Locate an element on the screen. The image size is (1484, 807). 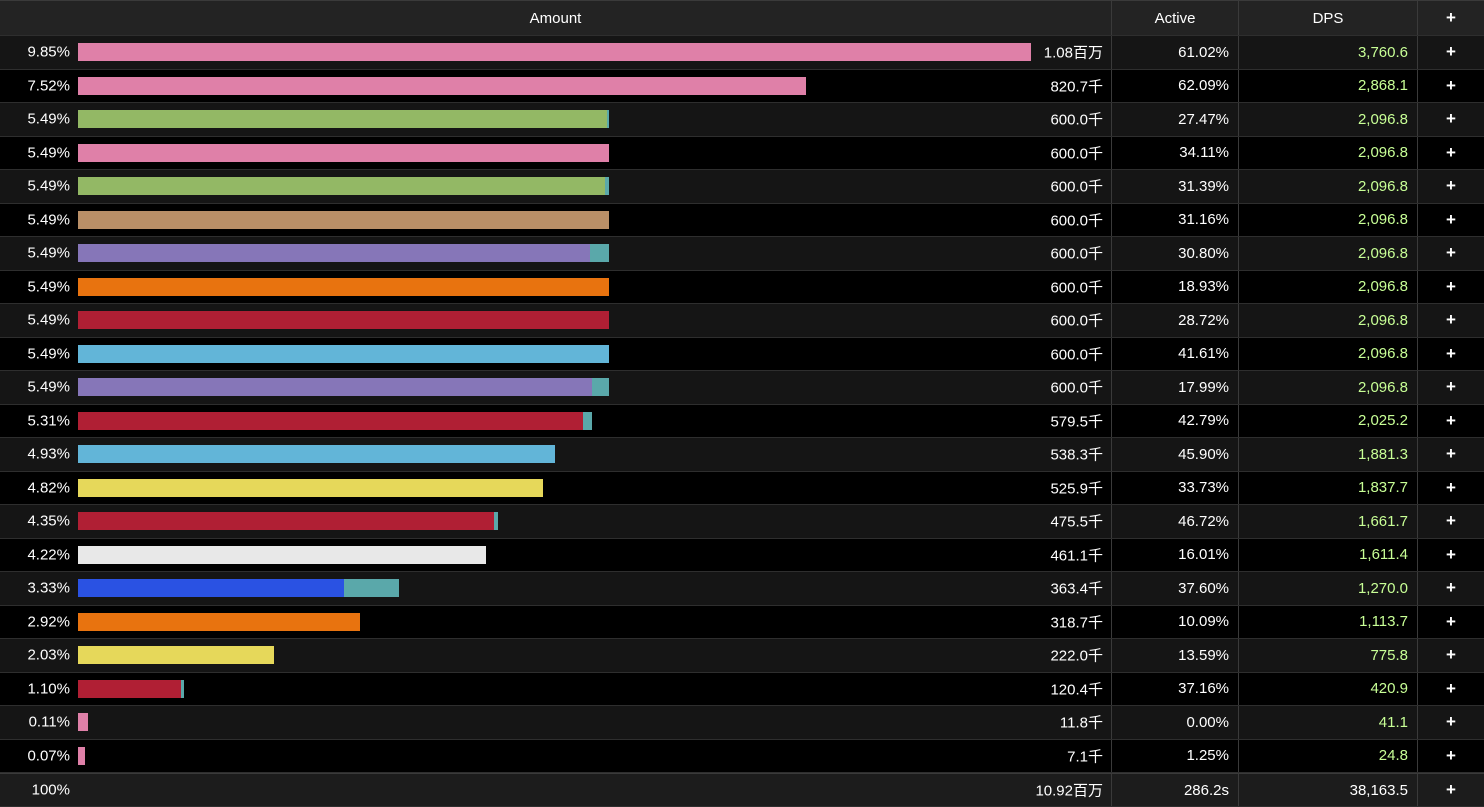
row-amount: 318.7千 is located at coordinates (1076, 623).